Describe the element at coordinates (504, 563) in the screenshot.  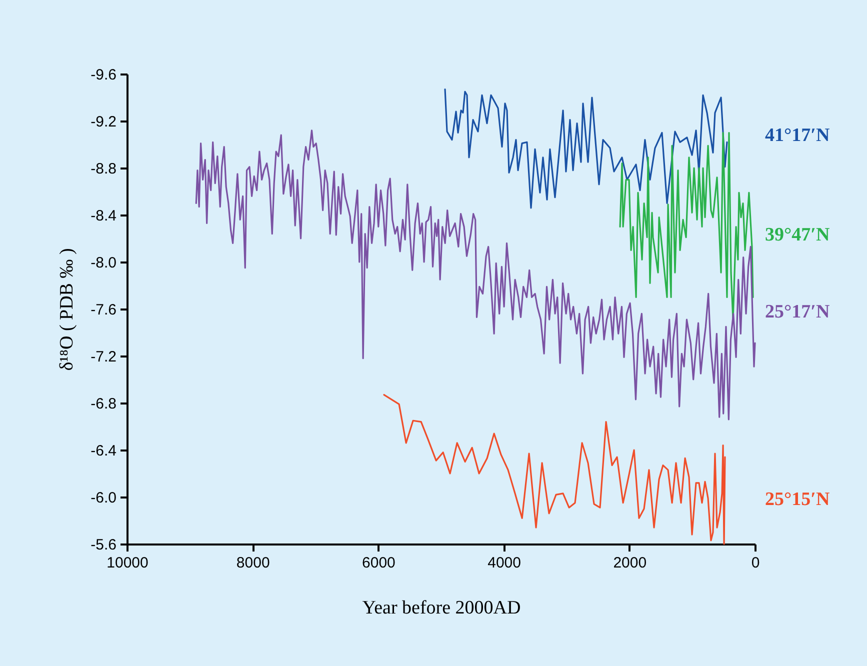
I see `x-tick-label: 4000` at that location.